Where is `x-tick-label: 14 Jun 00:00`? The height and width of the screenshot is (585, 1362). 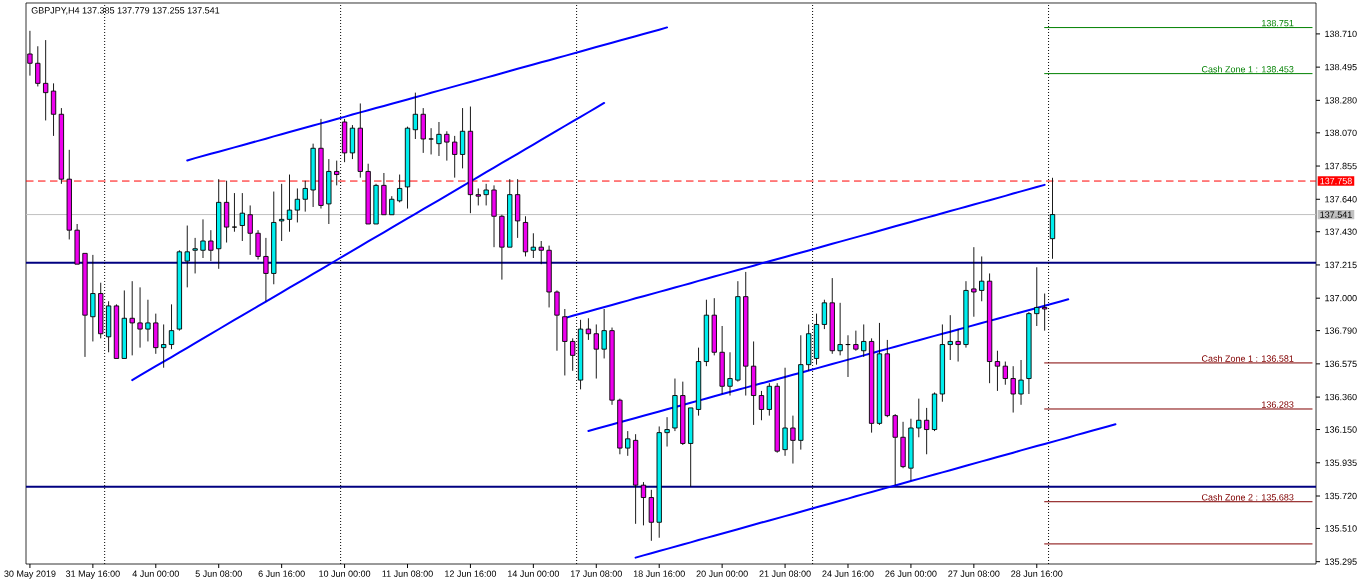
x-tick-label: 14 Jun 00:00 is located at coordinates (534, 573).